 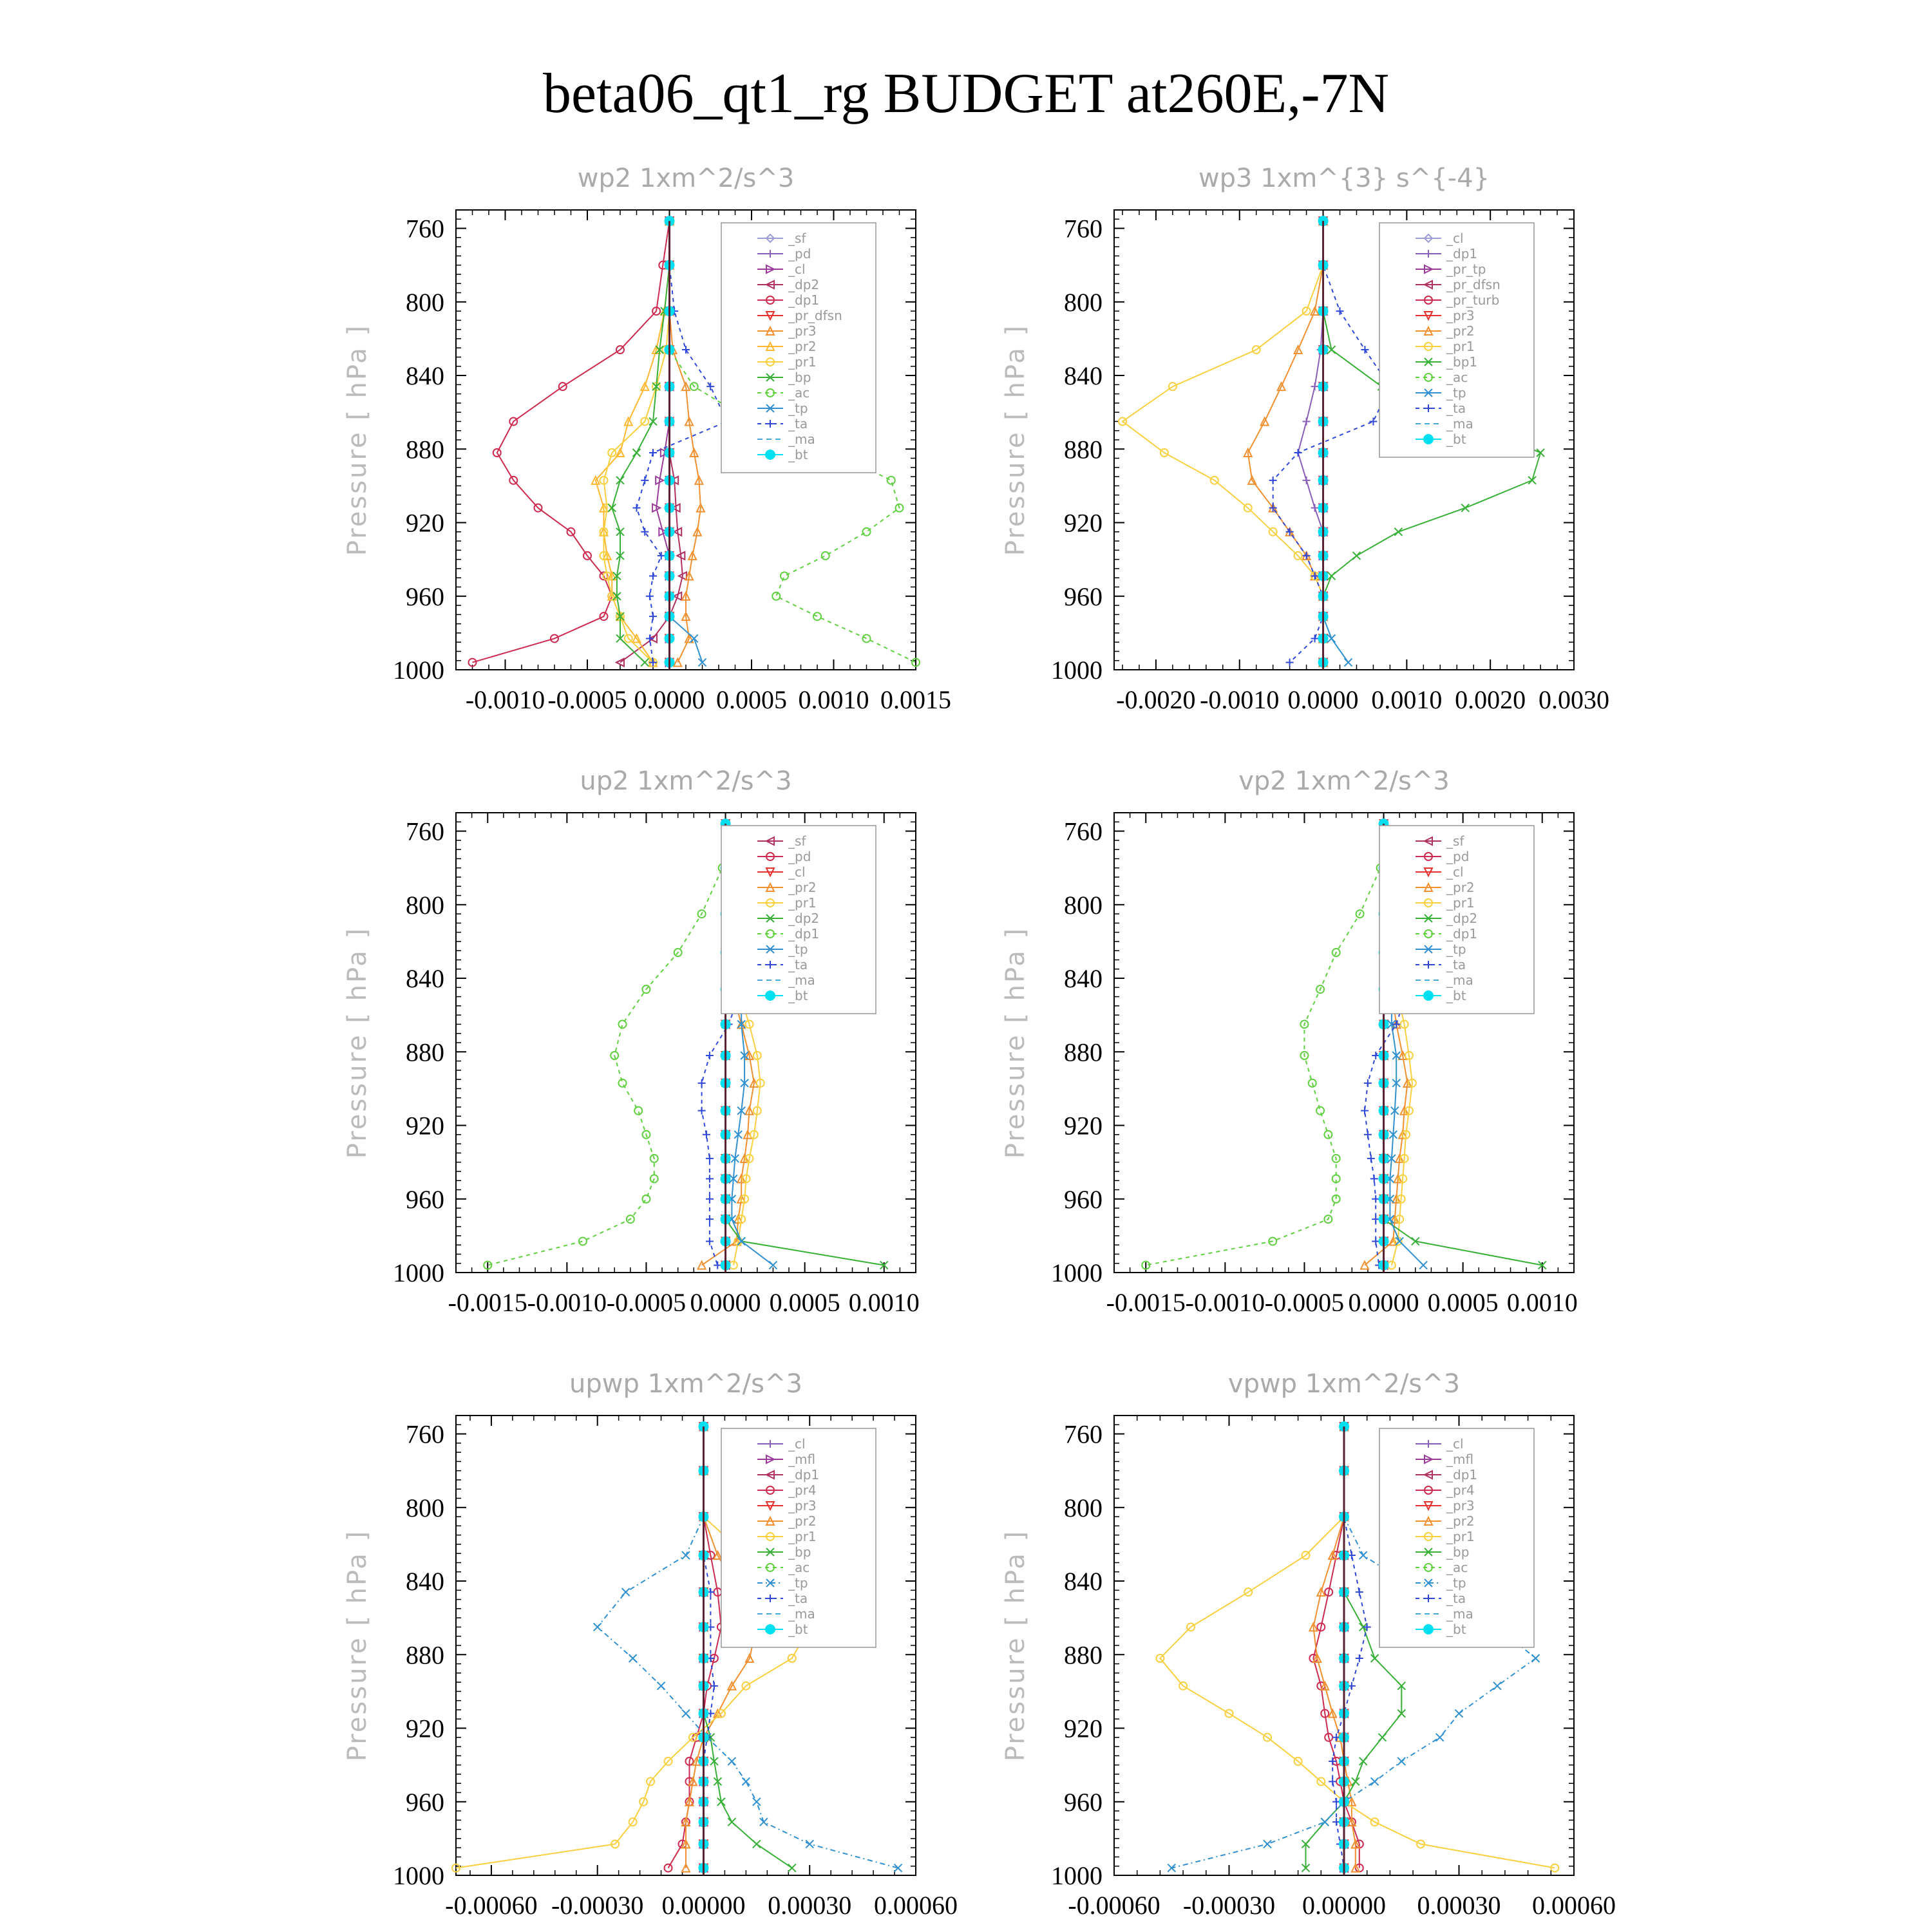 I want to click on x-tick-label: -0.0020, so click(x=1156, y=699).